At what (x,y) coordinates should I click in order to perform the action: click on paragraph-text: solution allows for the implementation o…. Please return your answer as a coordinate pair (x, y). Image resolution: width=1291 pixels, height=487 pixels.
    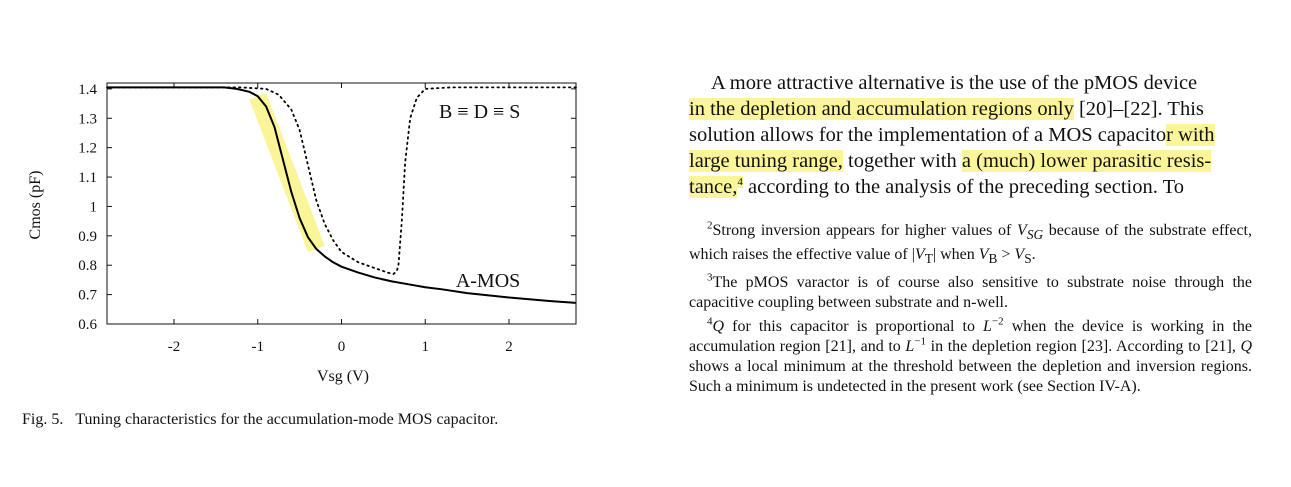
    Looking at the image, I should click on (928, 135).